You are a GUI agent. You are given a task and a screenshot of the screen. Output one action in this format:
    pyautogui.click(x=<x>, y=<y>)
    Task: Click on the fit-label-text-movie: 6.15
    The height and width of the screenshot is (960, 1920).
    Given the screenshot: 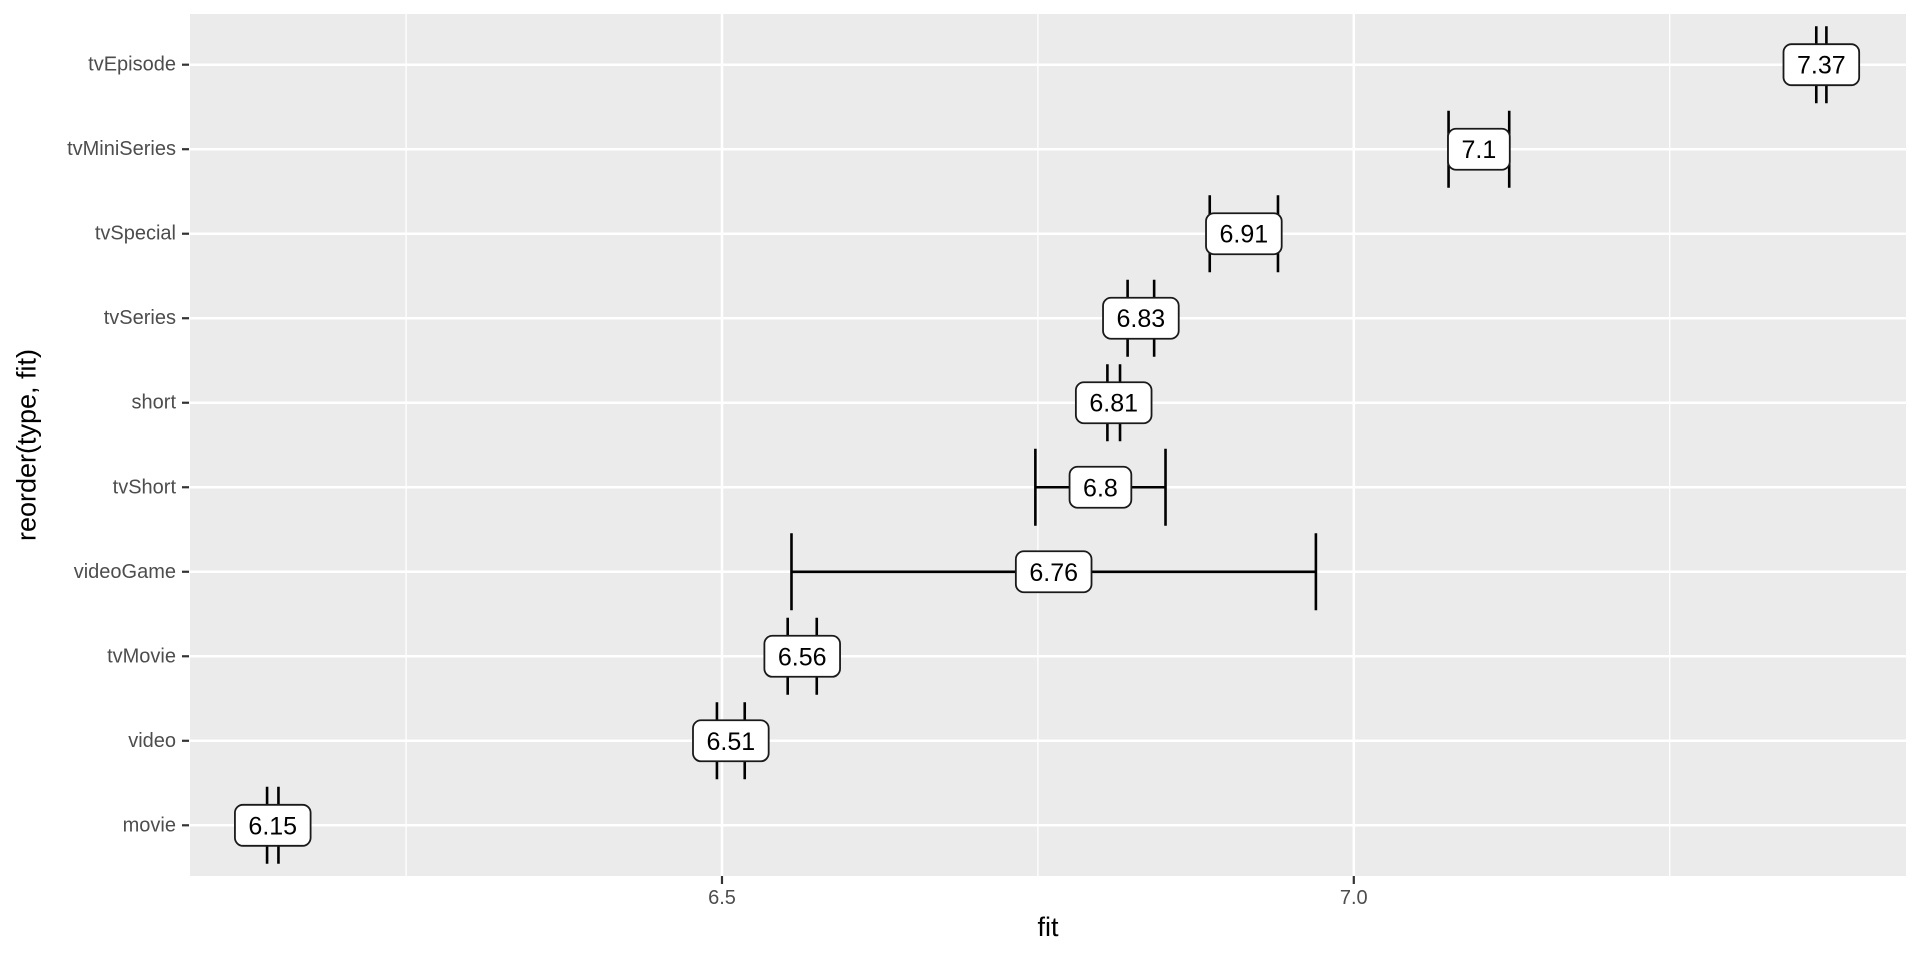 What is the action you would take?
    pyautogui.click(x=272, y=826)
    